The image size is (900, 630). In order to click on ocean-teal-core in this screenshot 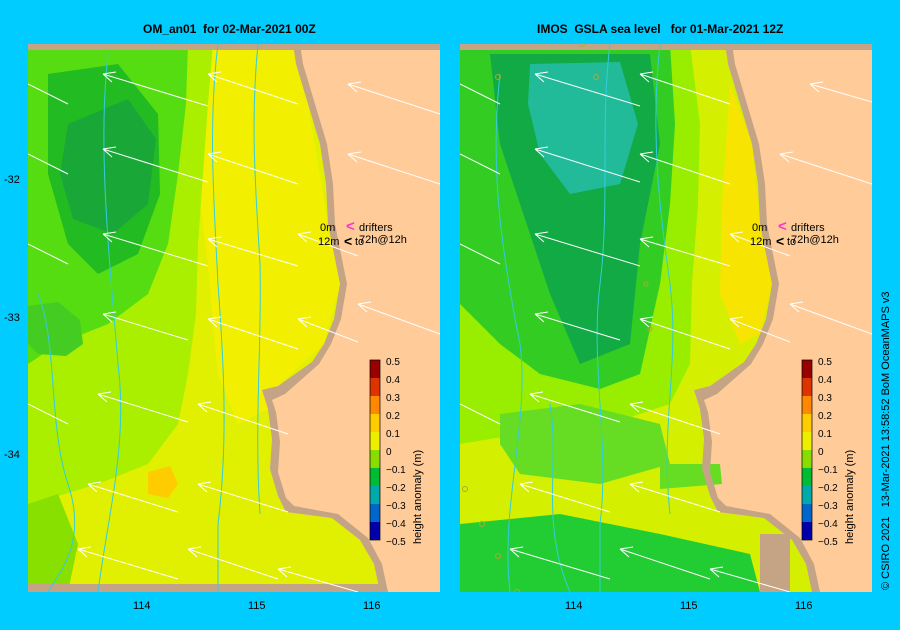, I will do `click(583, 128)`.